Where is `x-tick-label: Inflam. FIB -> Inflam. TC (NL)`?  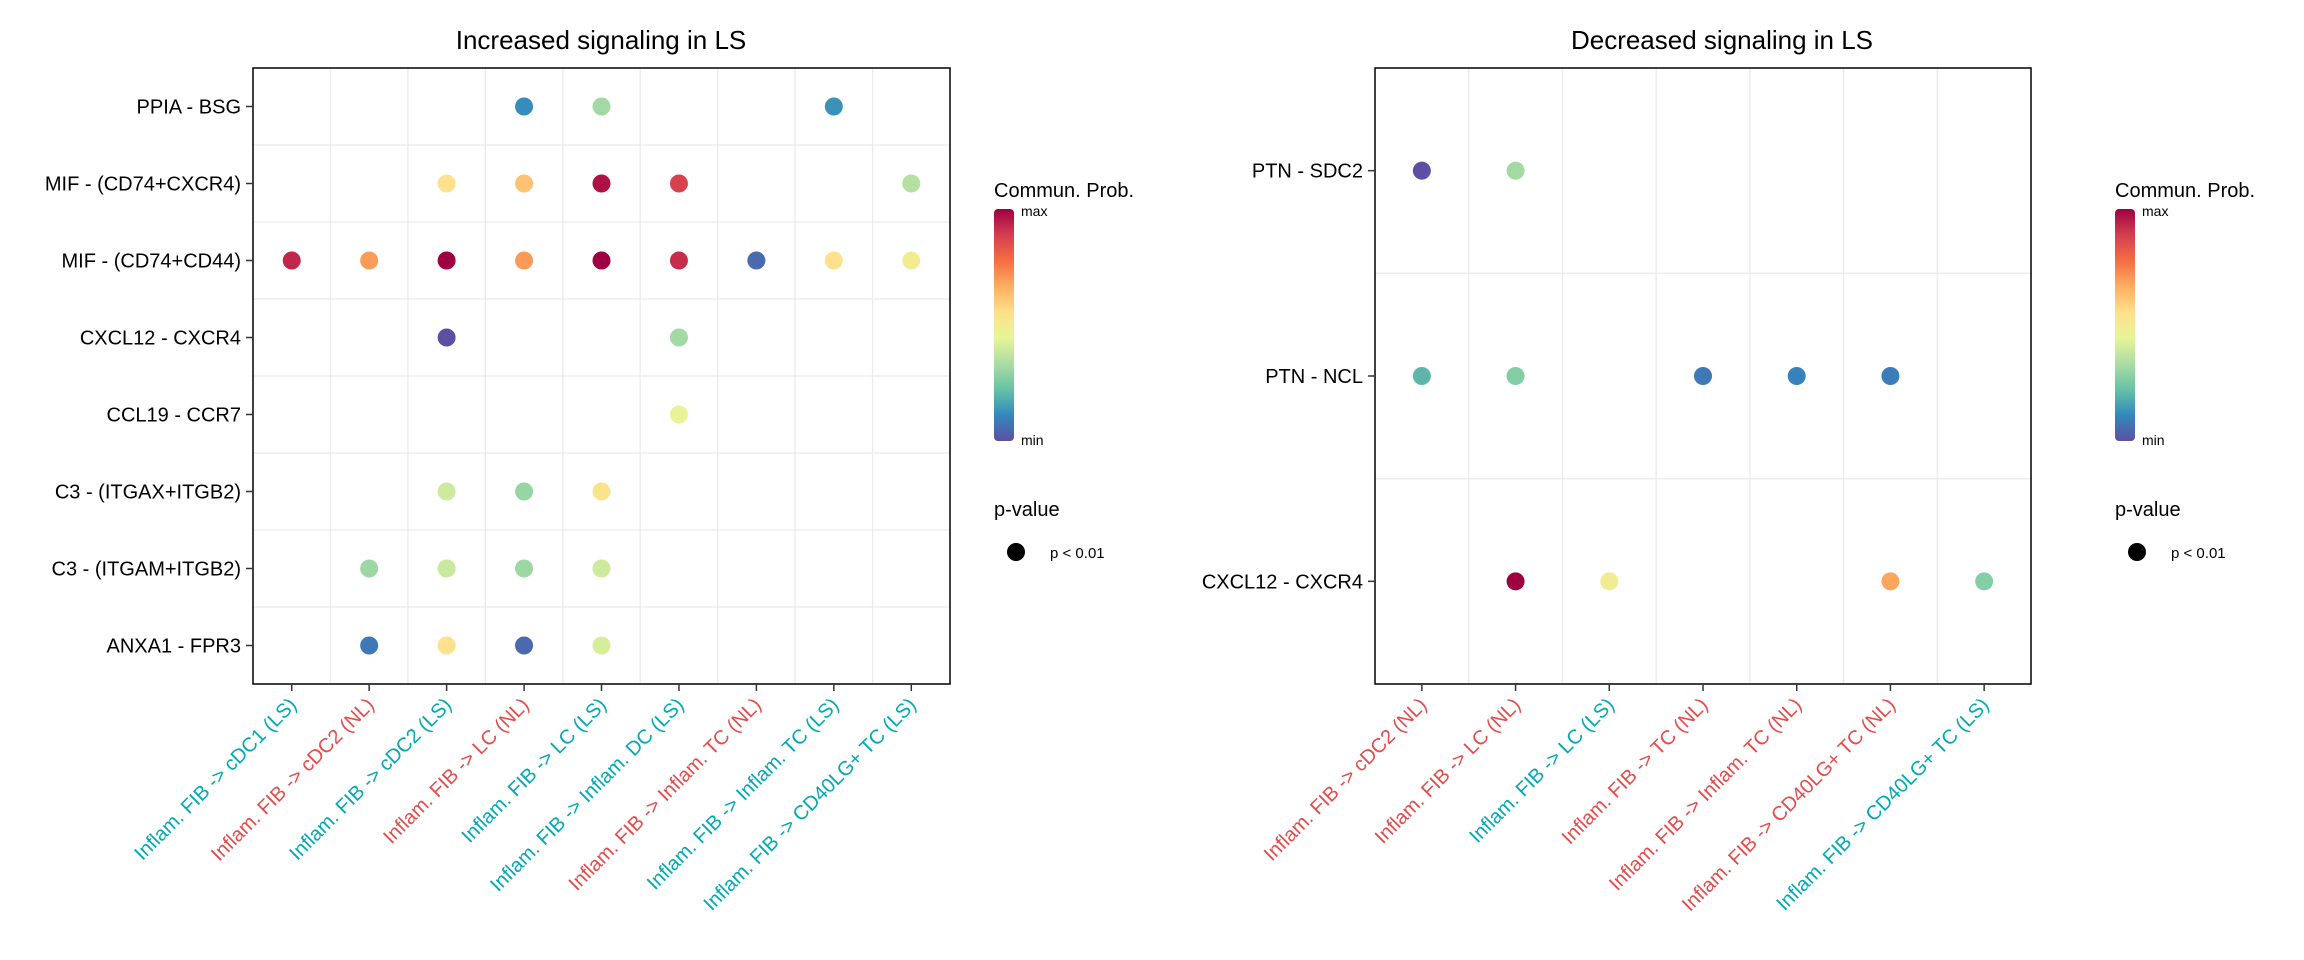
x-tick-label: Inflam. FIB -> Inflam. TC (NL) is located at coordinates (1705, 794).